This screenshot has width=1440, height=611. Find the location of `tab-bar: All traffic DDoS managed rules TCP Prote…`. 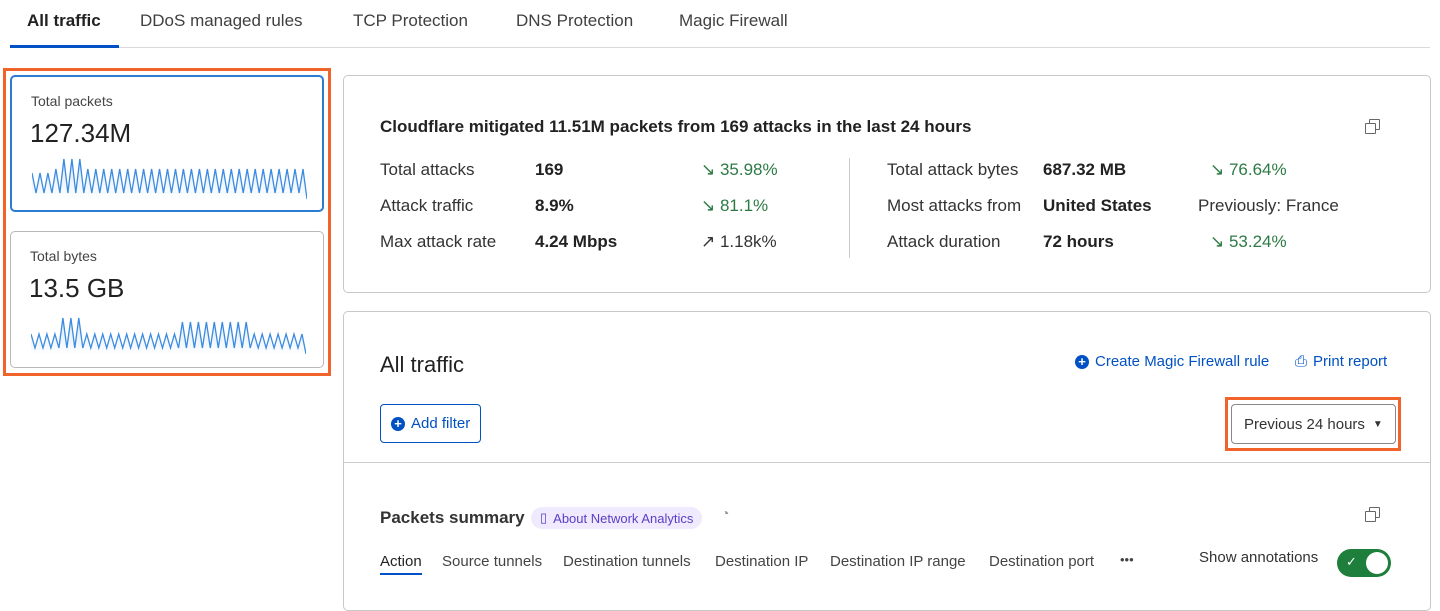

tab-bar: All traffic DDoS managed rules TCP Prote… is located at coordinates (720, 24).